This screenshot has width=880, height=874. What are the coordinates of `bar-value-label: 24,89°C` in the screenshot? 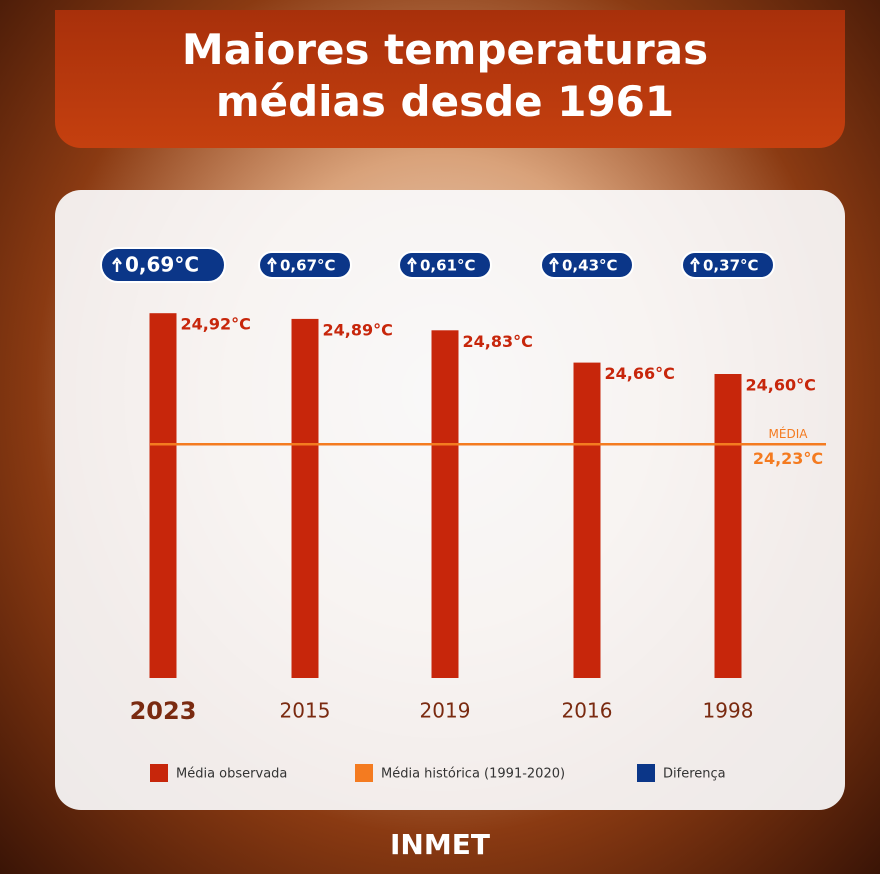 It's located at (358, 329).